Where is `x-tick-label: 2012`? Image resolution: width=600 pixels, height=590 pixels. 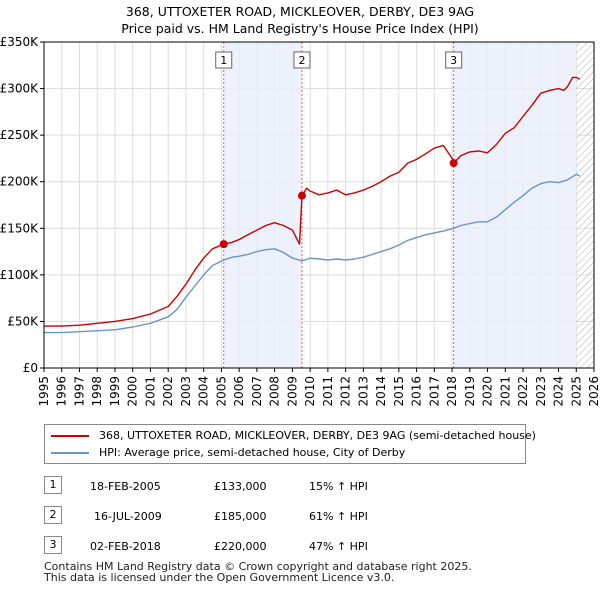 x-tick-label: 2012 is located at coordinates (346, 391).